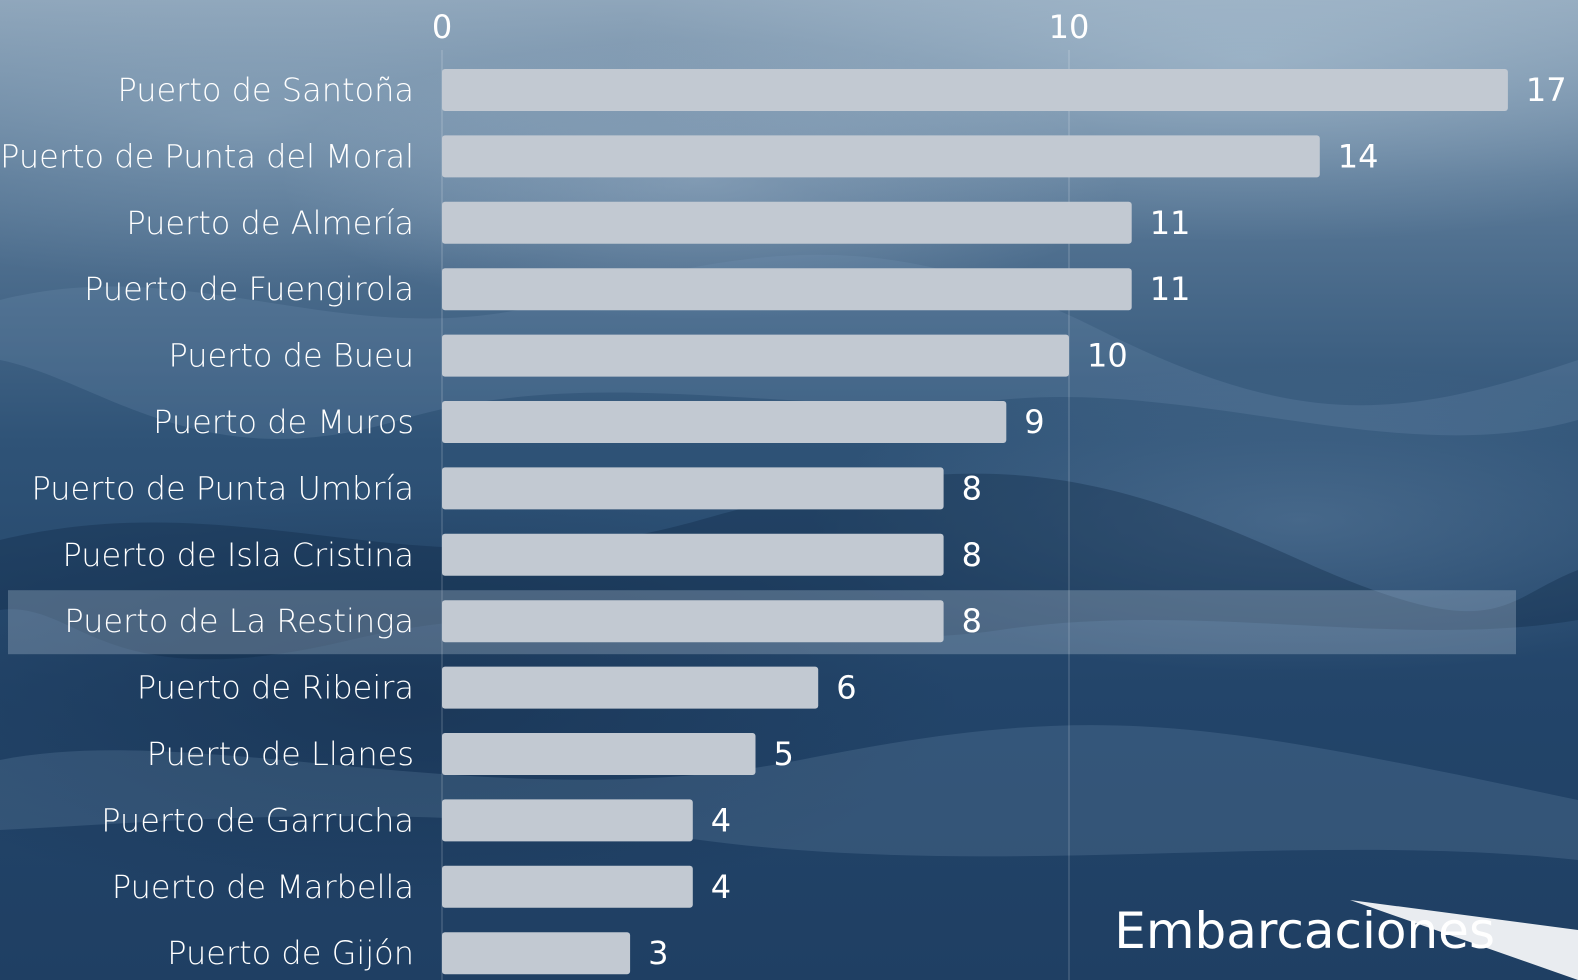  What do you see at coordinates (207, 156) in the screenshot?
I see `category-label: Puerto de Punta del Moral` at bounding box center [207, 156].